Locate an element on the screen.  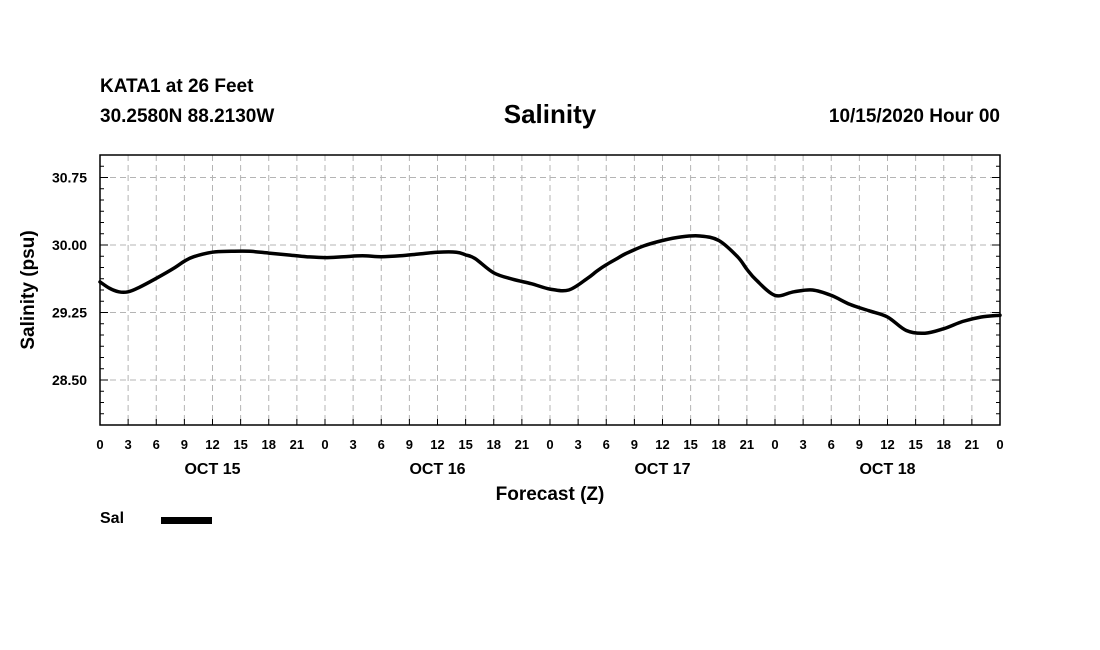
x-axis-label: Forecast (Z) is located at coordinates (550, 494).